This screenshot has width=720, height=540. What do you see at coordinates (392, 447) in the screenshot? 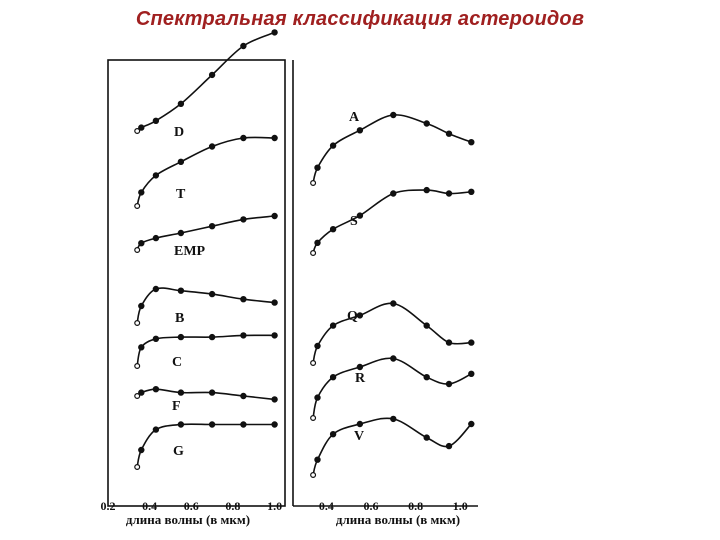
I see `series-v: V` at bounding box center [392, 447].